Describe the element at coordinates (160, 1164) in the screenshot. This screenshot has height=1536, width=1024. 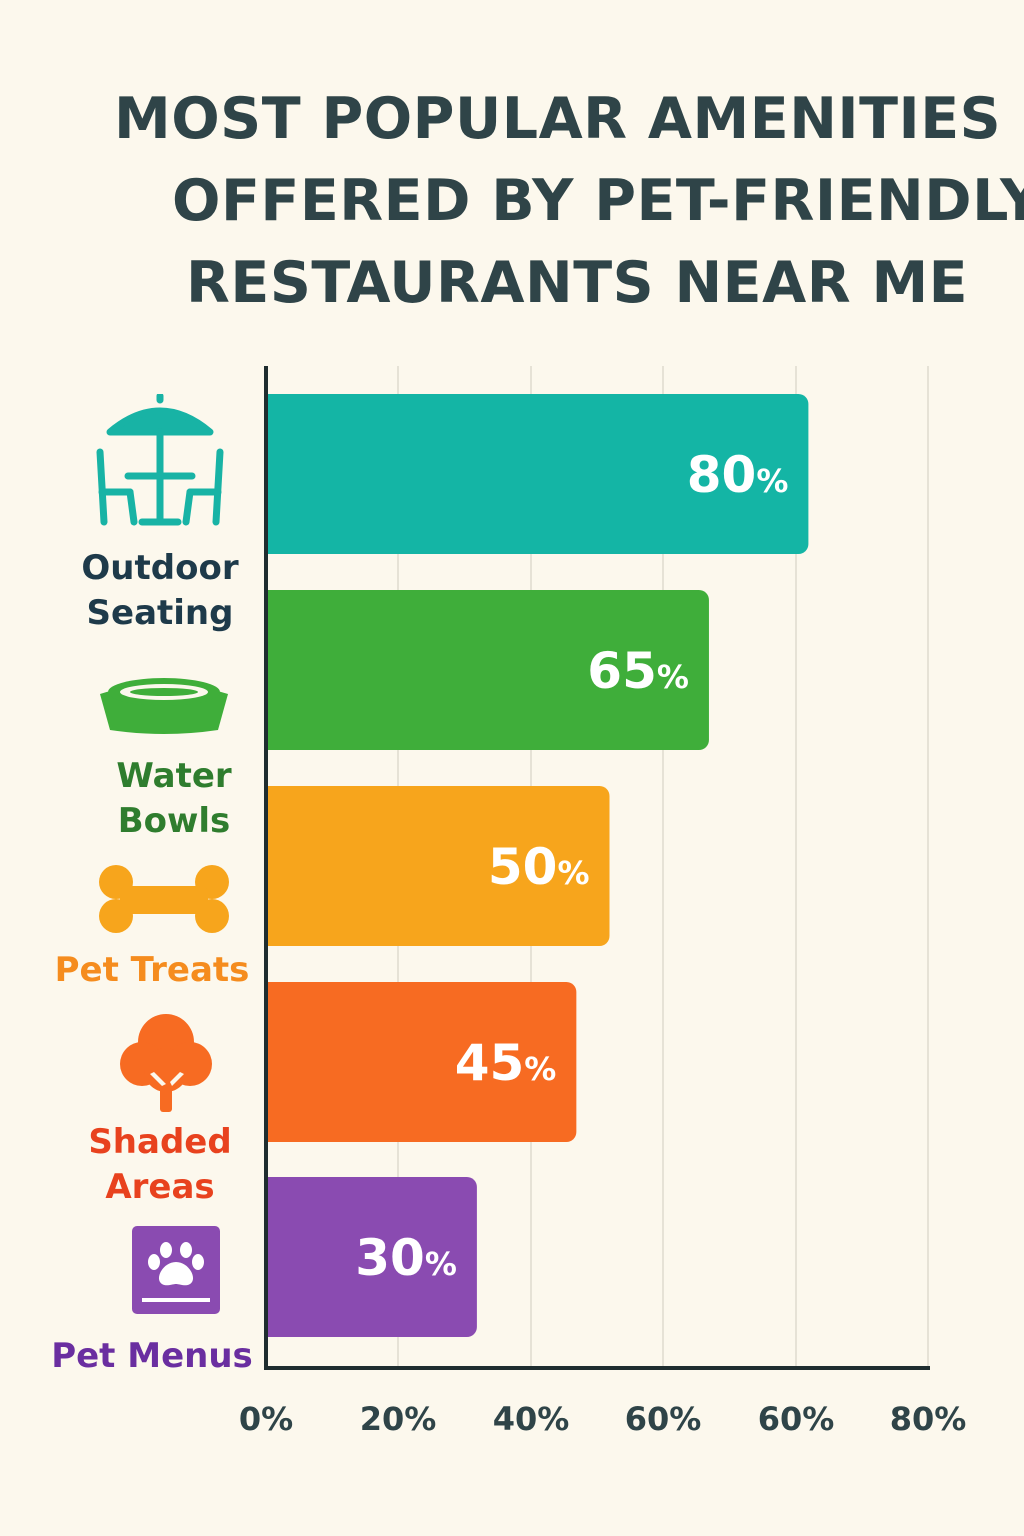
I see `category-label-shaded-areas: Shaded Areas` at that location.